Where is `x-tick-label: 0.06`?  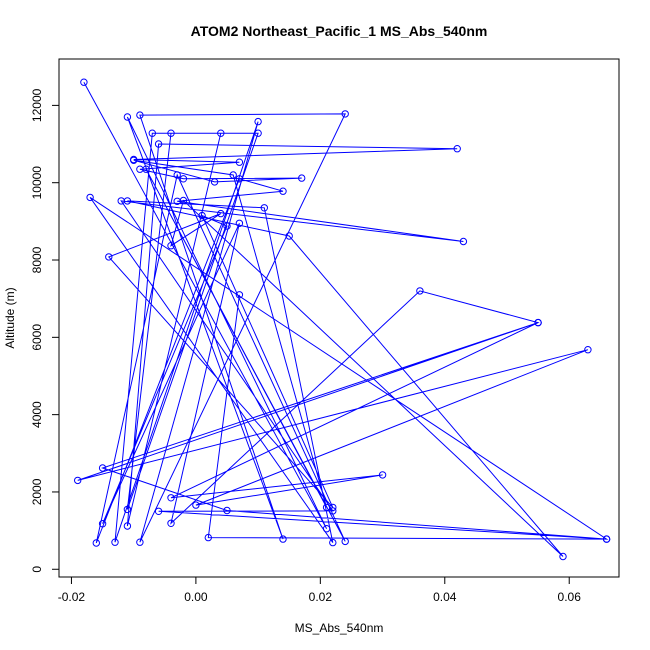 x-tick-label: 0.06 is located at coordinates (570, 597).